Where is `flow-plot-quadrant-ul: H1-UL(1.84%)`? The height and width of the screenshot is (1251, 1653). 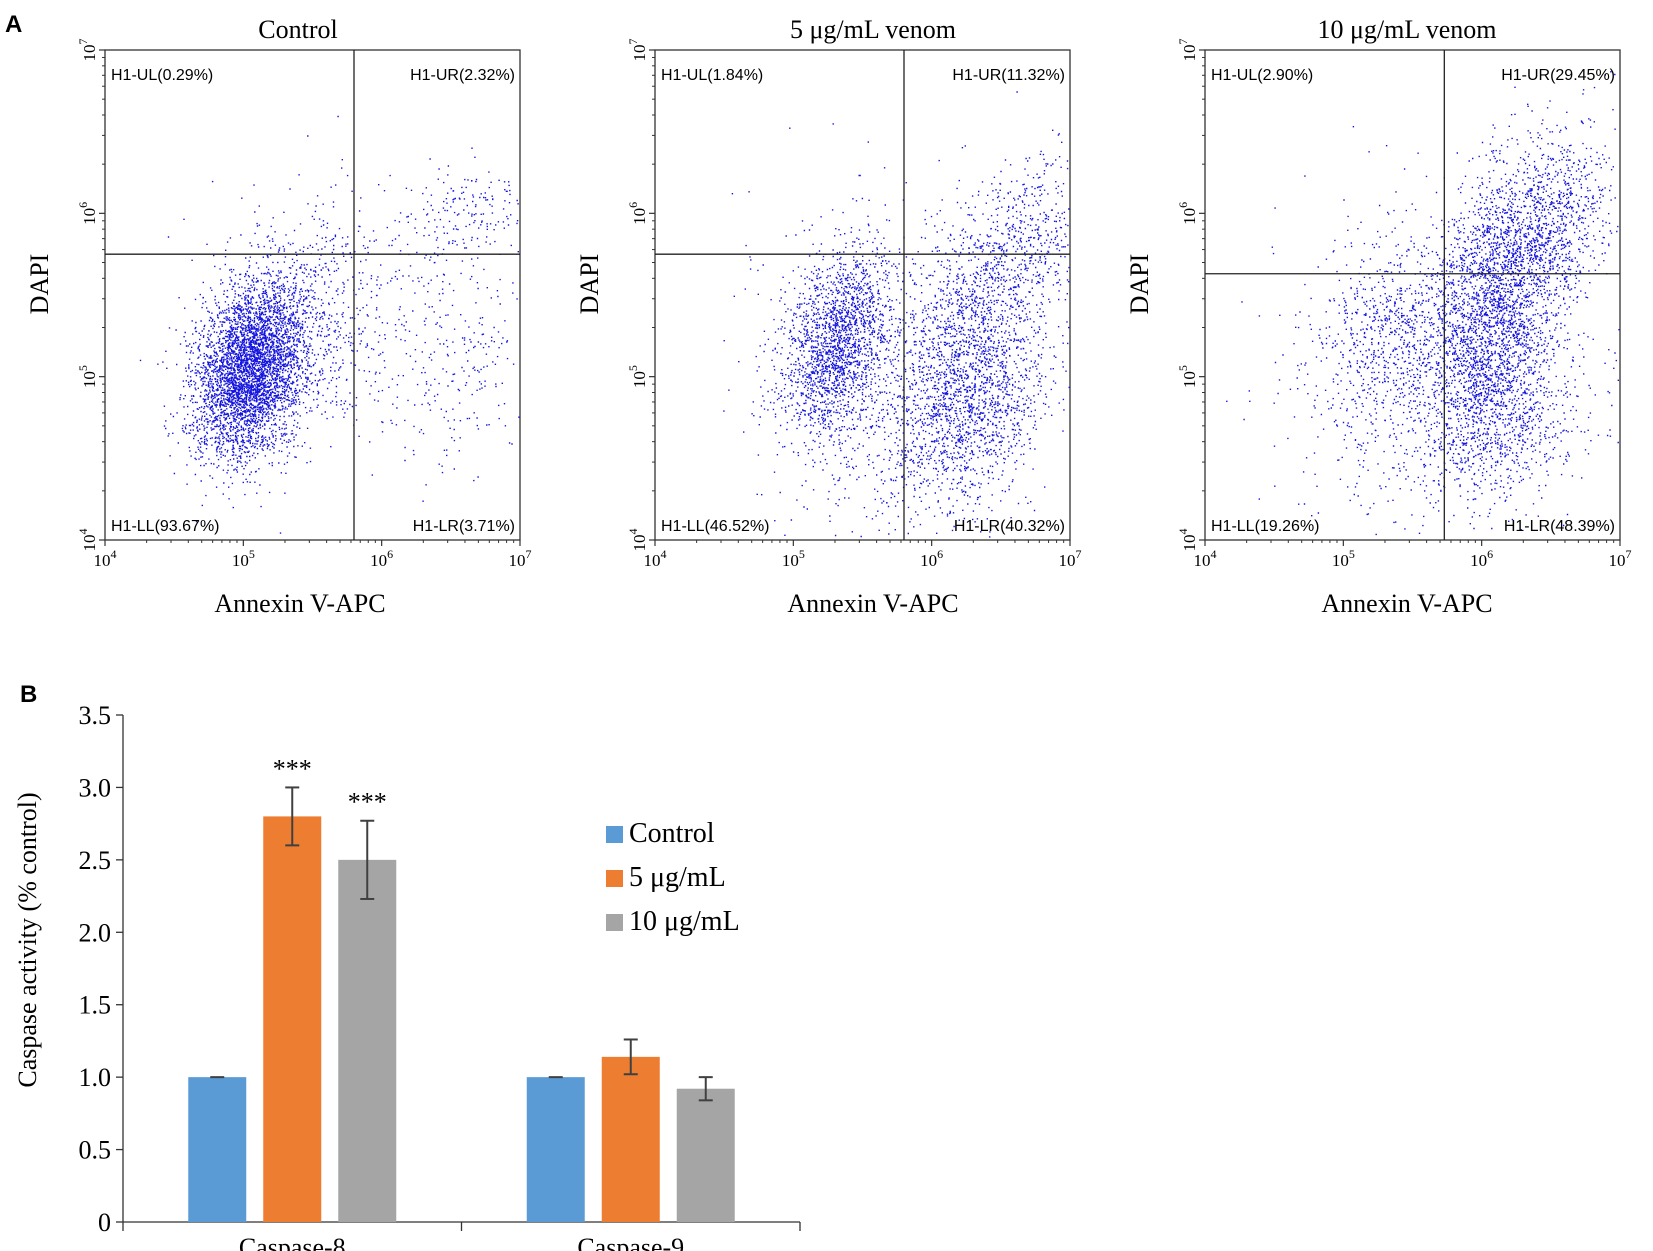
flow-plot-quadrant-ul: H1-UL(1.84%) is located at coordinates (712, 75).